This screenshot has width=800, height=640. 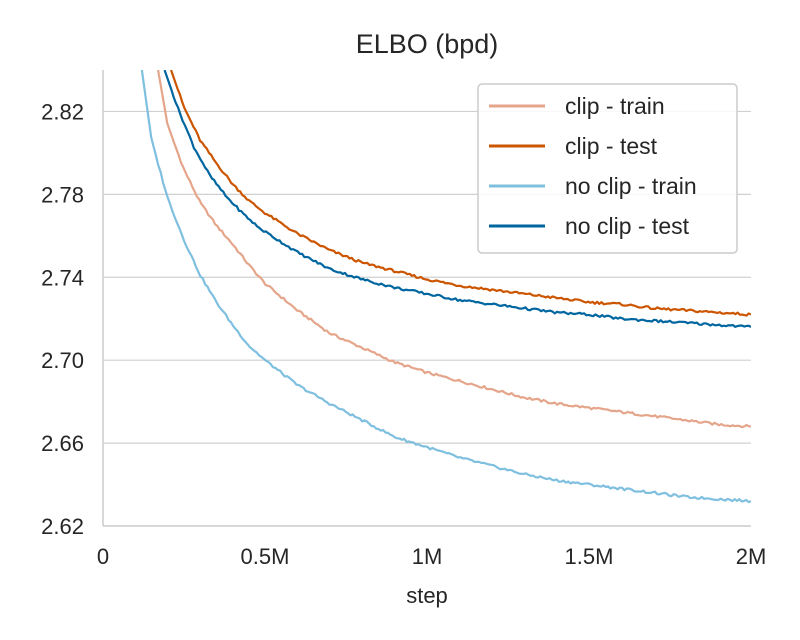 What do you see at coordinates (427, 595) in the screenshot?
I see `x-axis-label: step` at bounding box center [427, 595].